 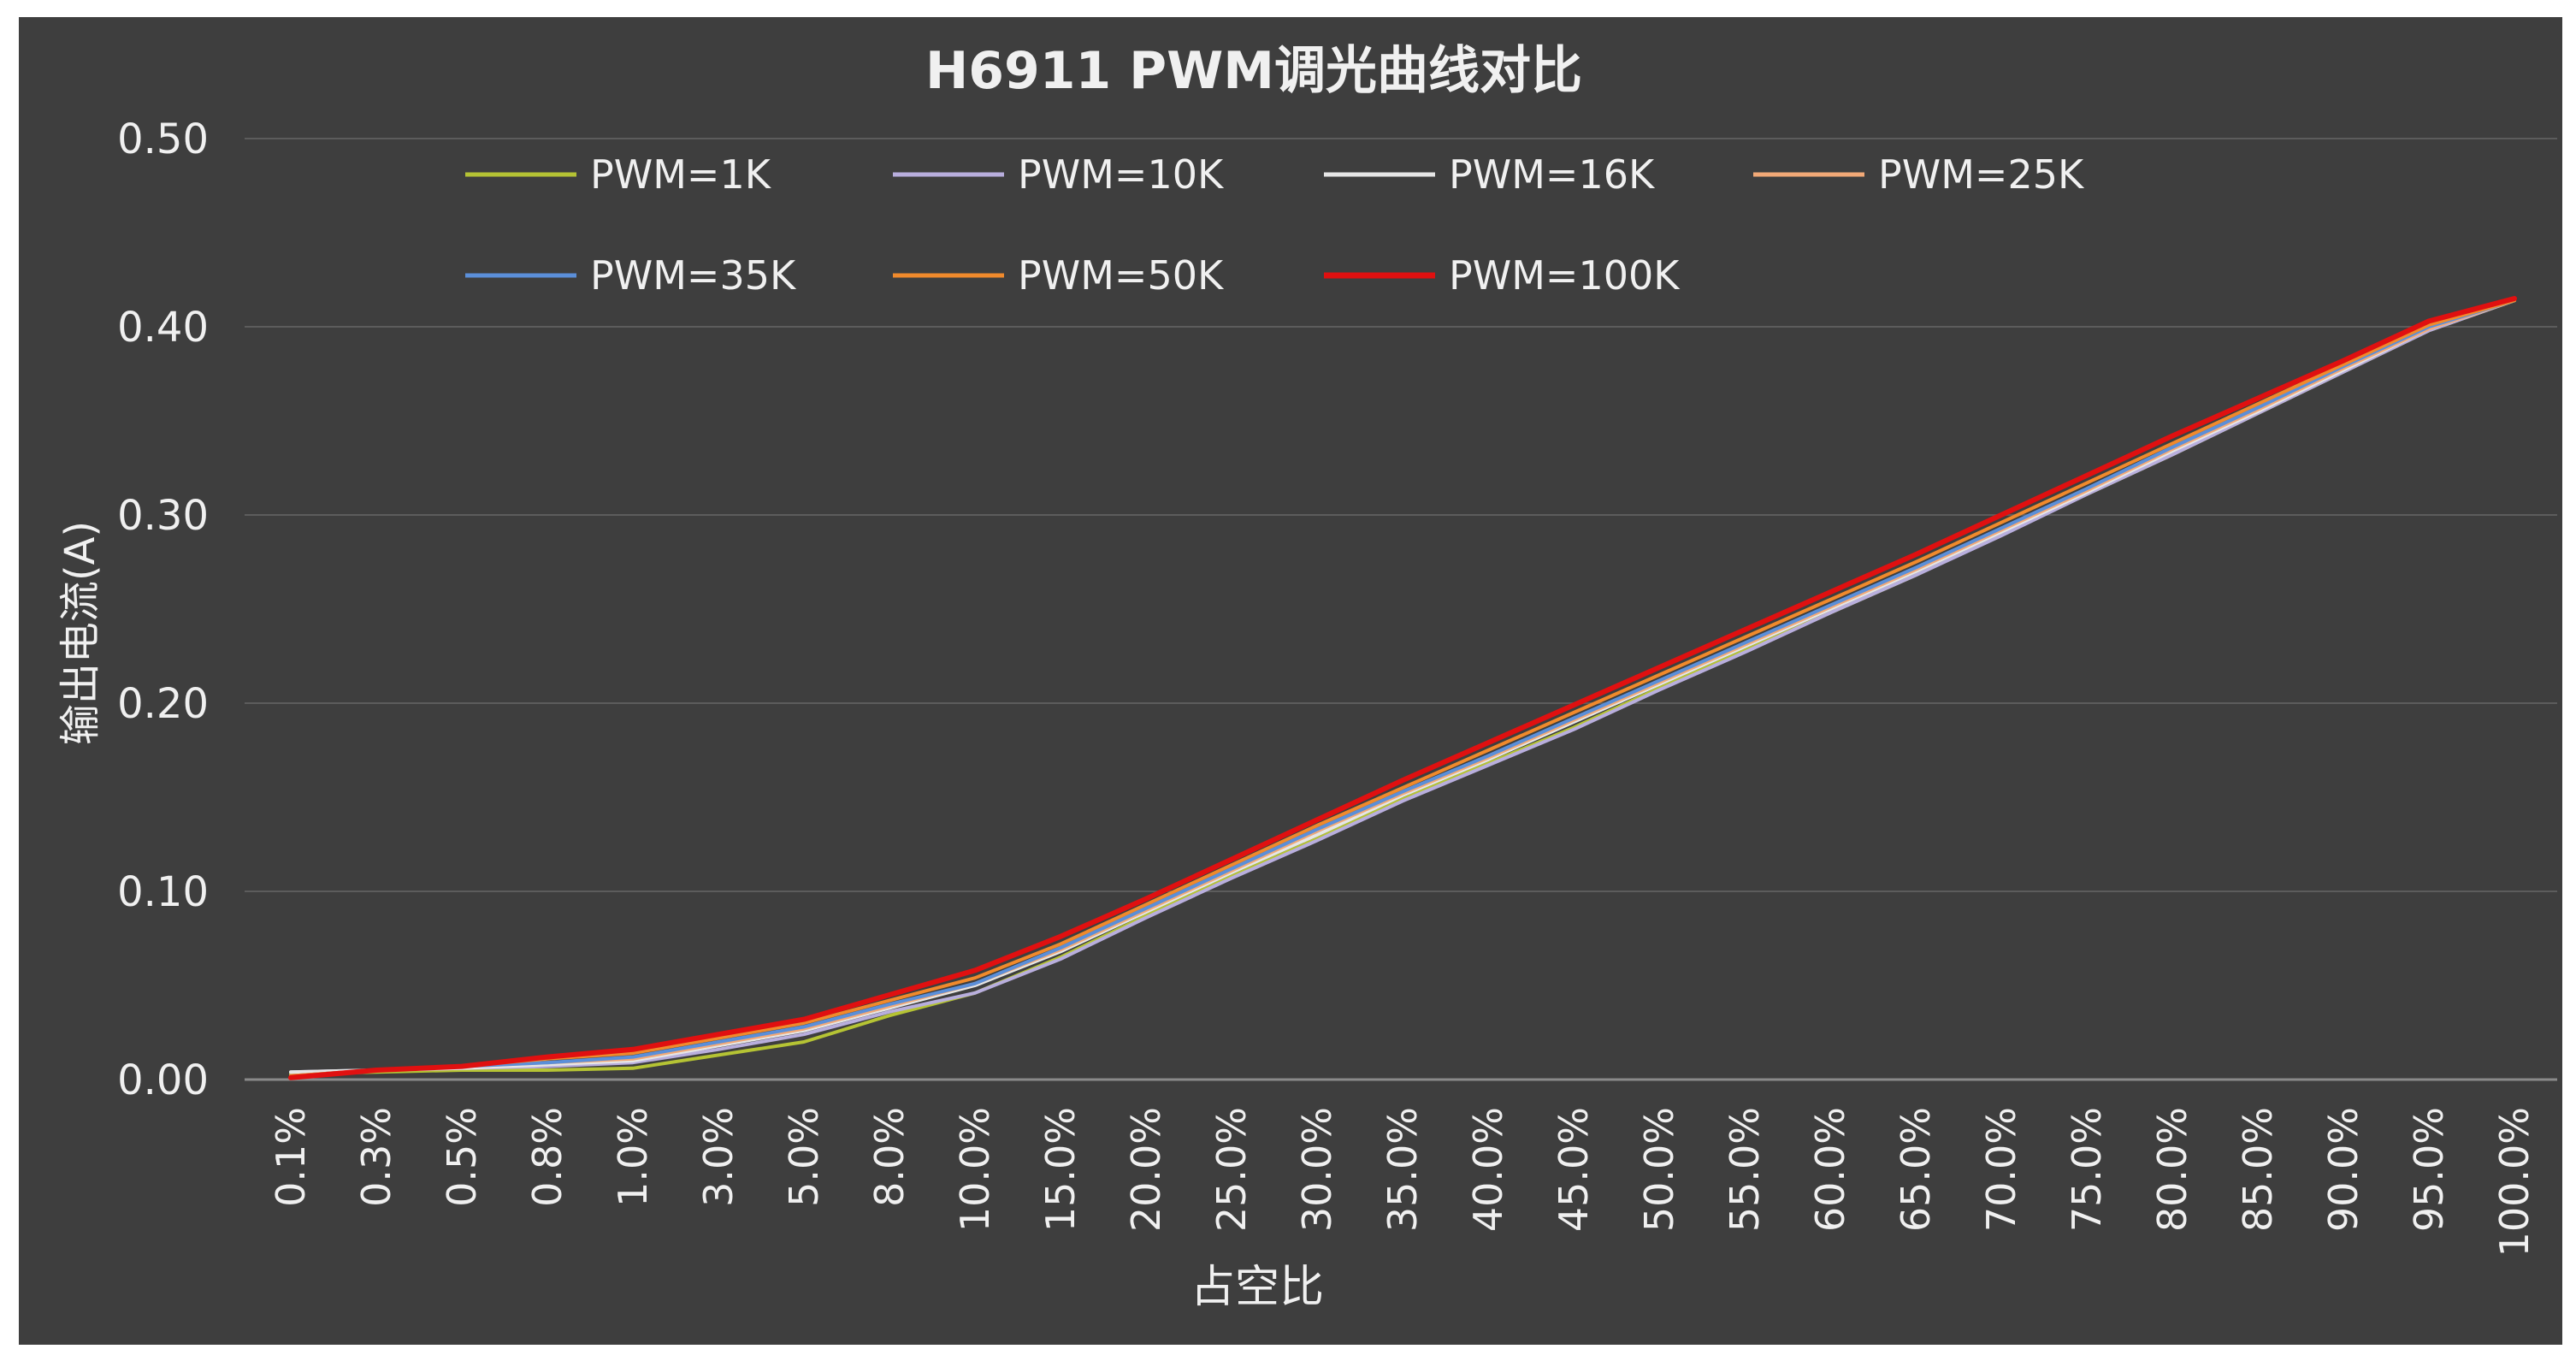 What do you see at coordinates (163, 609) in the screenshot?
I see `y-axis-ticks: 0.00 0.10 0.20 0.30 0.40 0.50` at bounding box center [163, 609].